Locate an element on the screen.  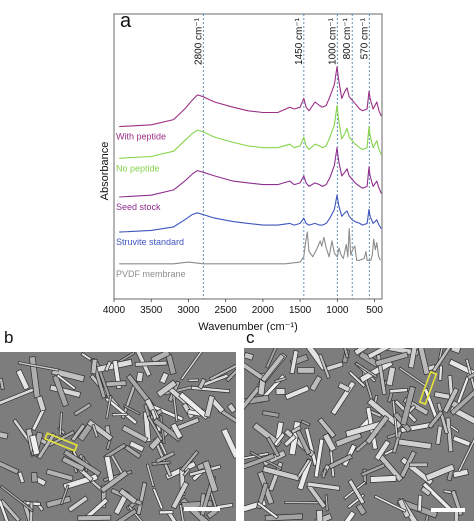
spectrum-label-with-peptide: With peptide is located at coordinates (141, 137).